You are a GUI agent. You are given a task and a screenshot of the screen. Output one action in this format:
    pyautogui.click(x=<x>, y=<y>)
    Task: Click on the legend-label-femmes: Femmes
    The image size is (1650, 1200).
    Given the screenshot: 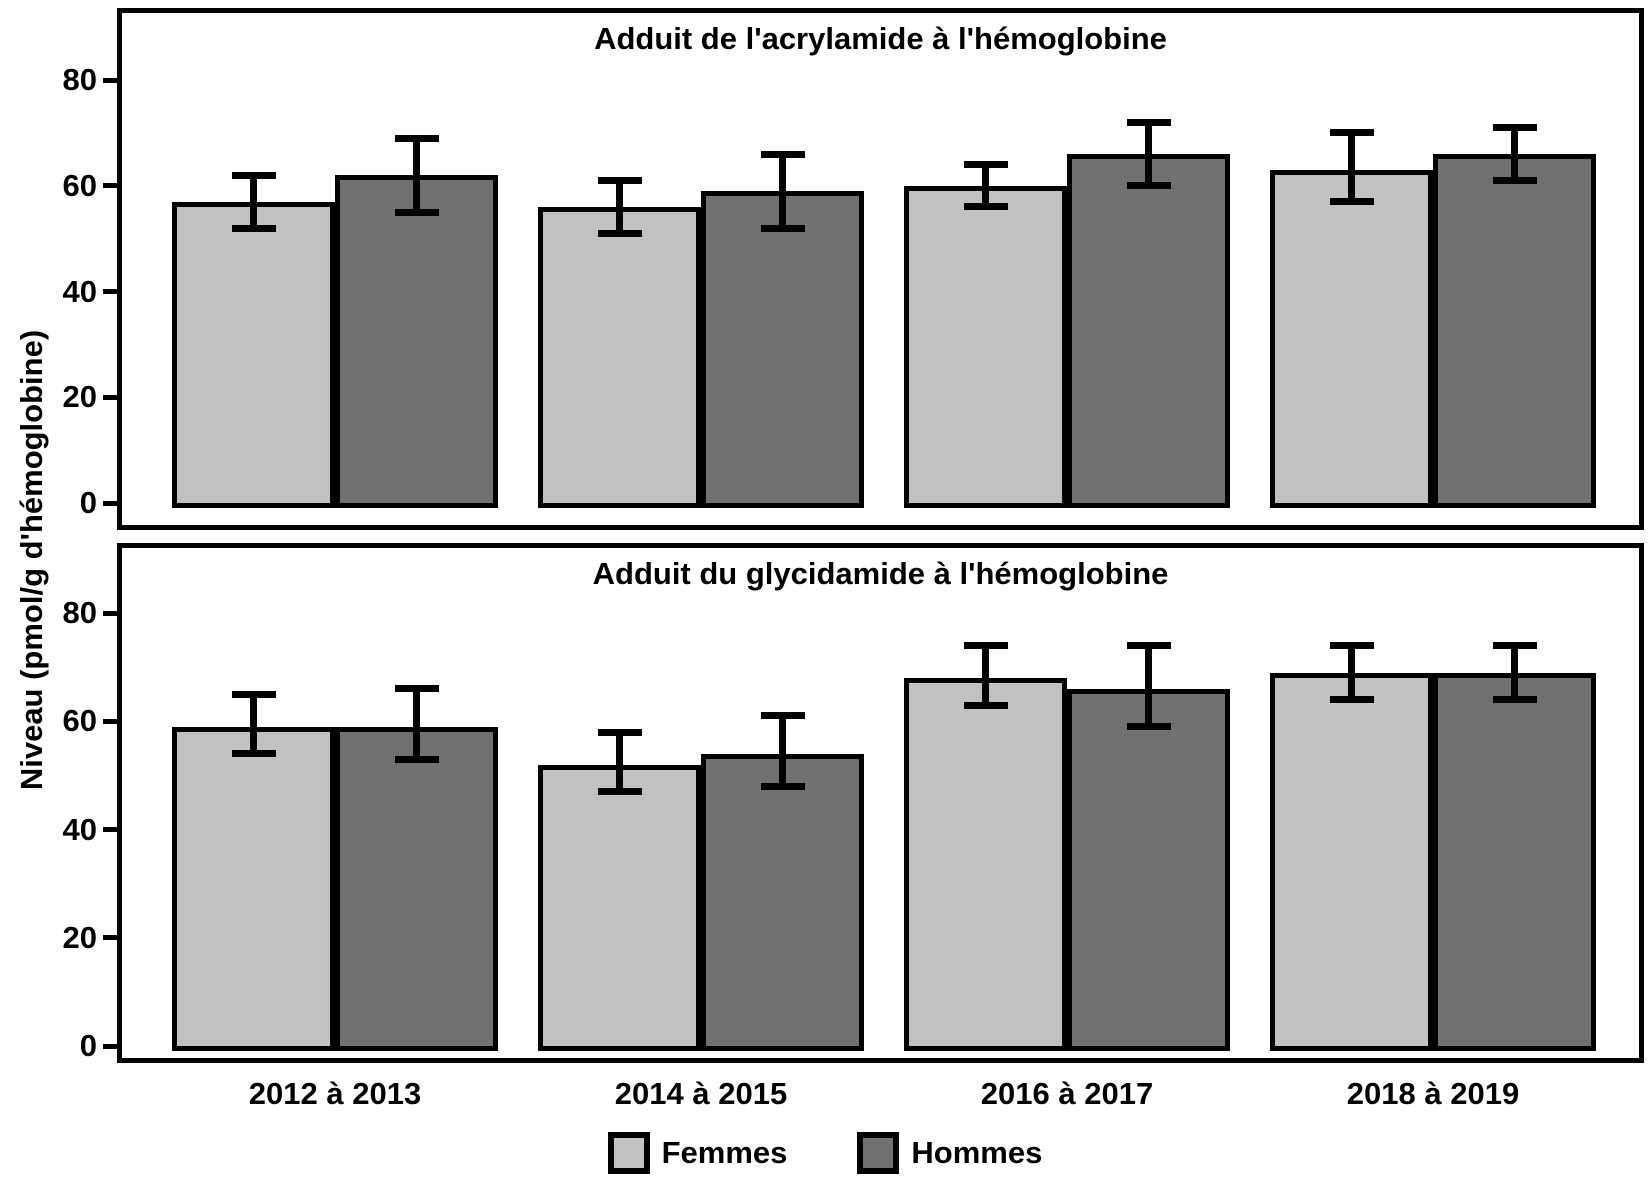 What is the action you would take?
    pyautogui.click(x=724, y=1152)
    